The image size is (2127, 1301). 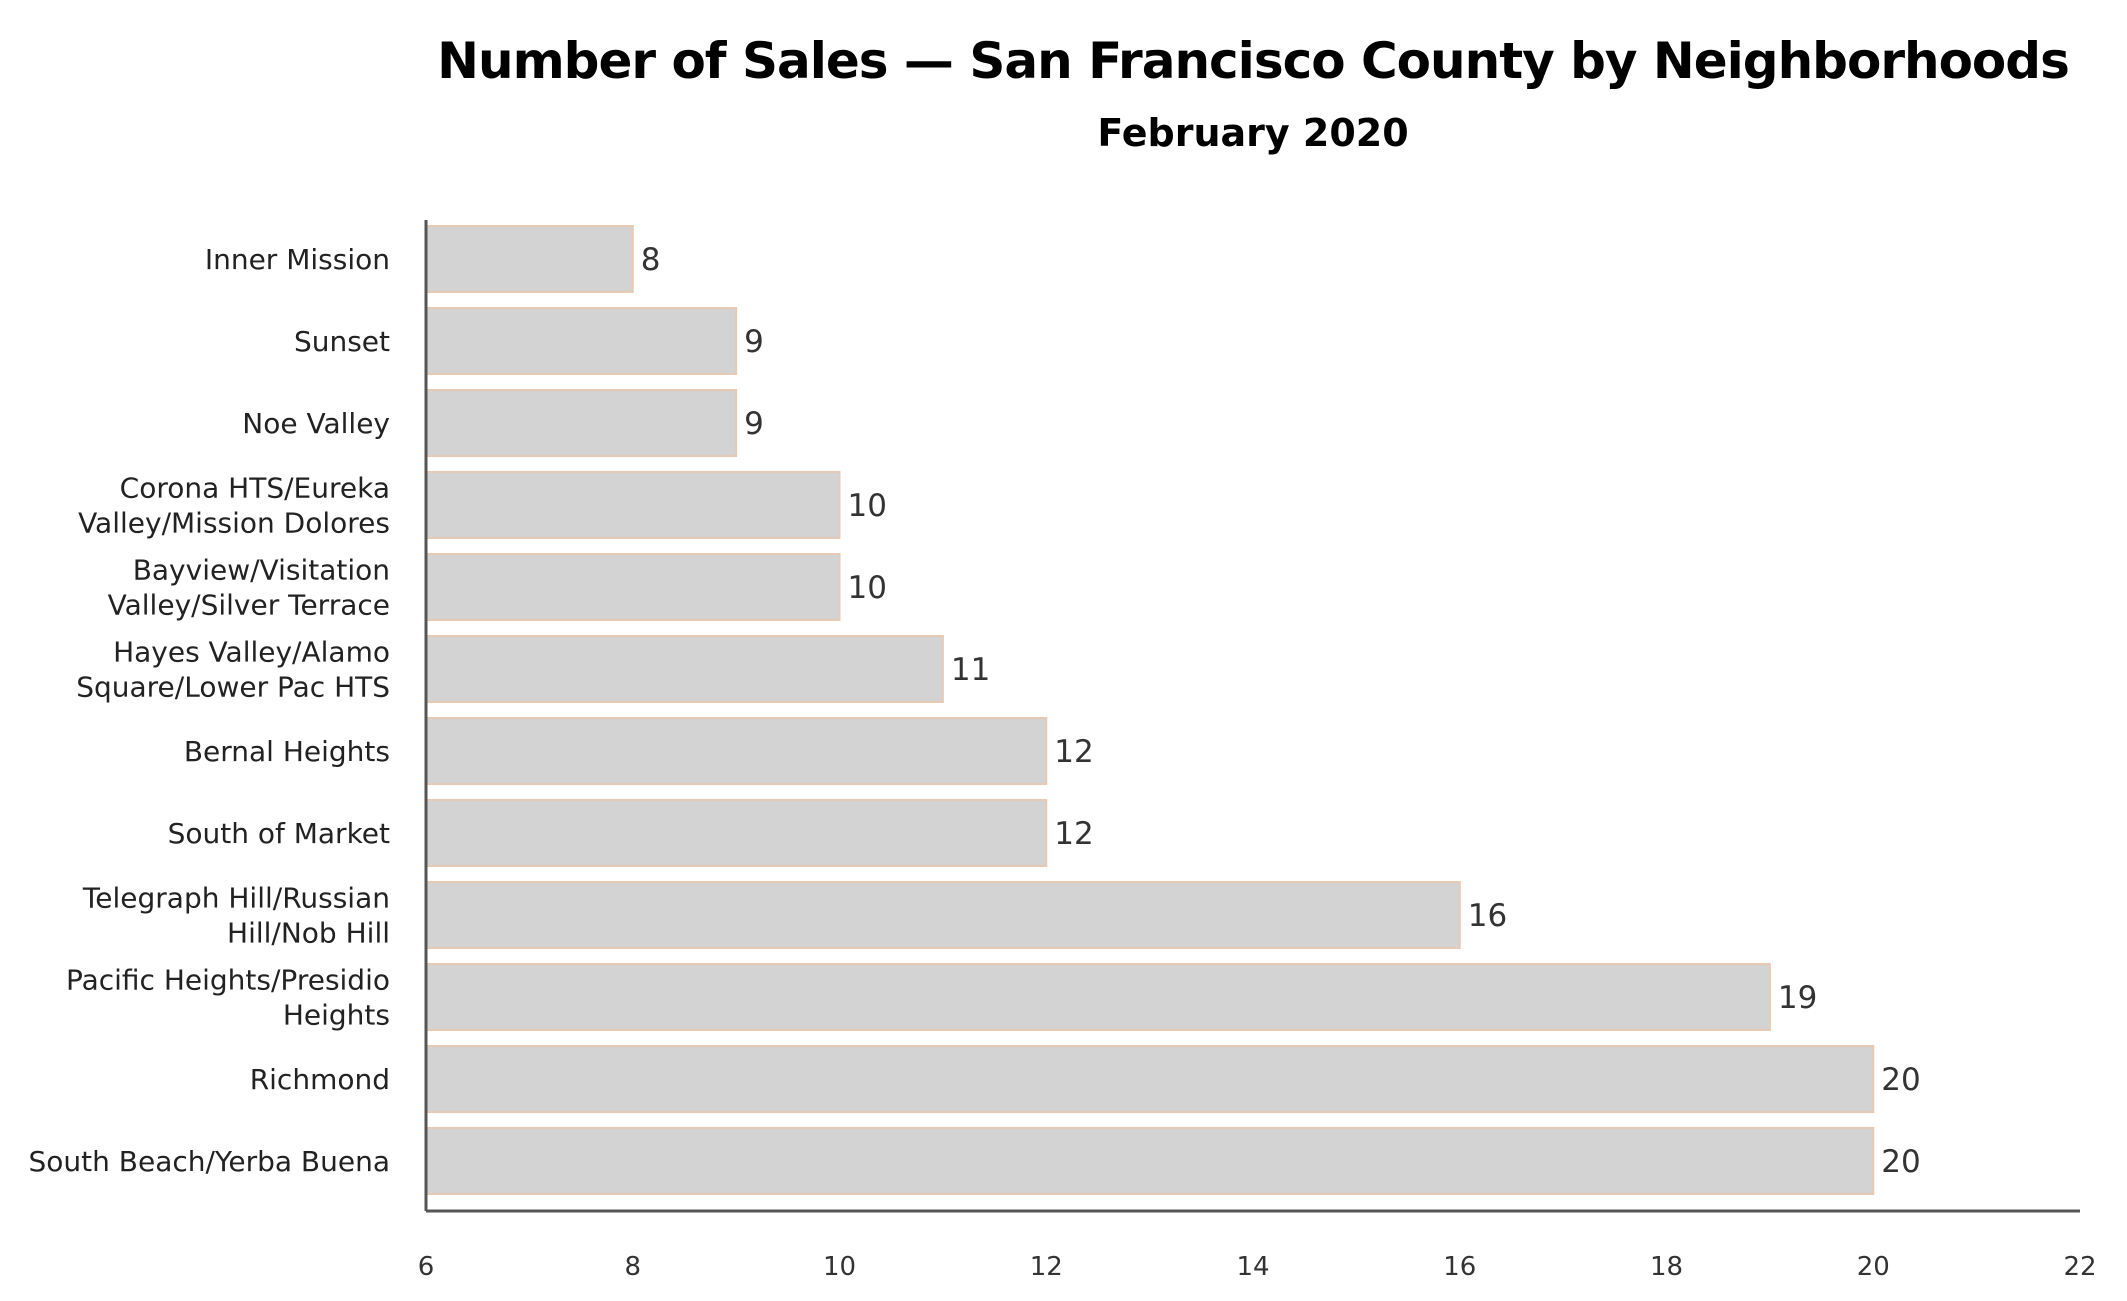 I want to click on x-tick-label: 18, so click(x=1666, y=1267).